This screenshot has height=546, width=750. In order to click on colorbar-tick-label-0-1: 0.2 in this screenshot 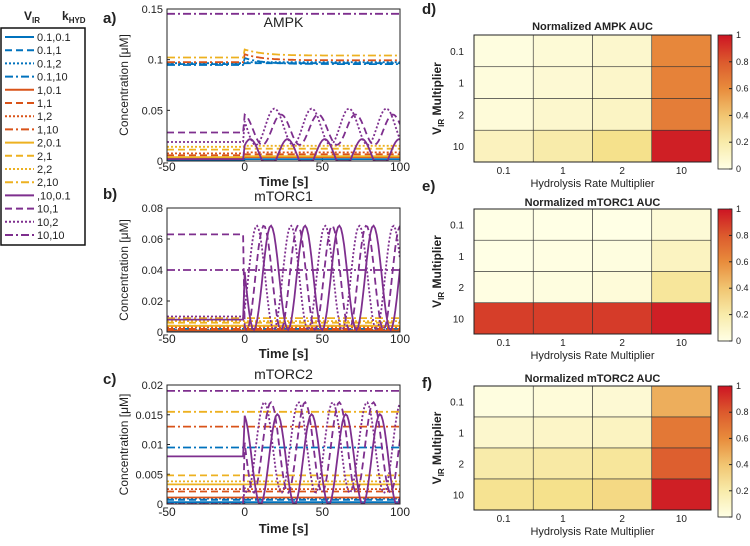, I will do `click(742, 142)`.